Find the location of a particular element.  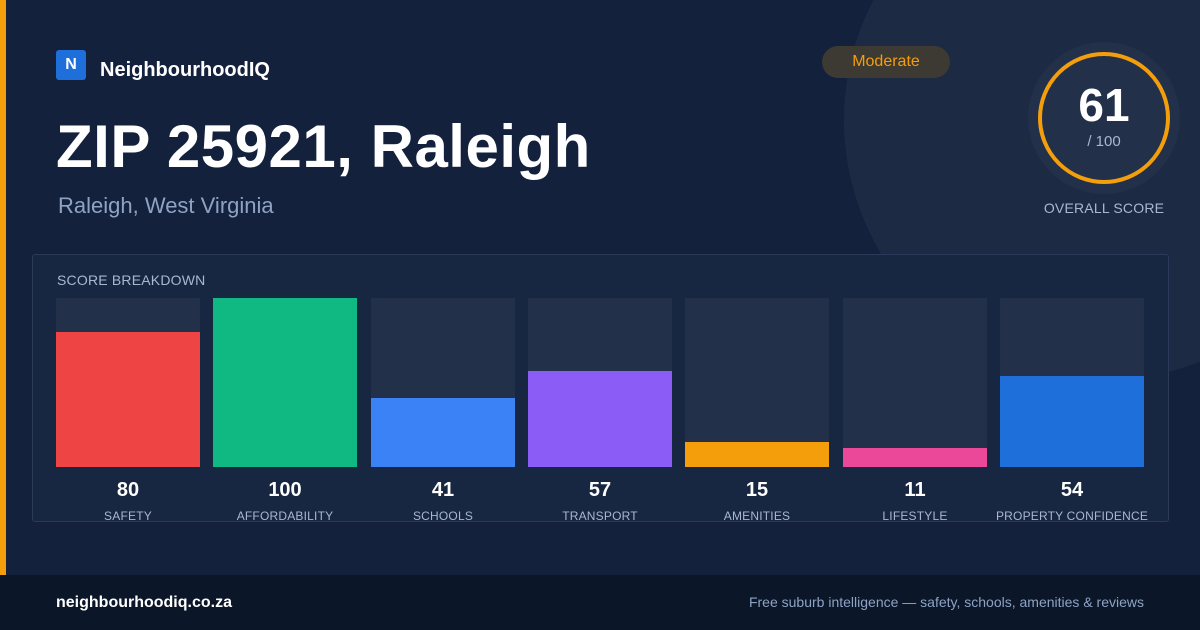

bar-value-label: 11 is located at coordinates (915, 490).